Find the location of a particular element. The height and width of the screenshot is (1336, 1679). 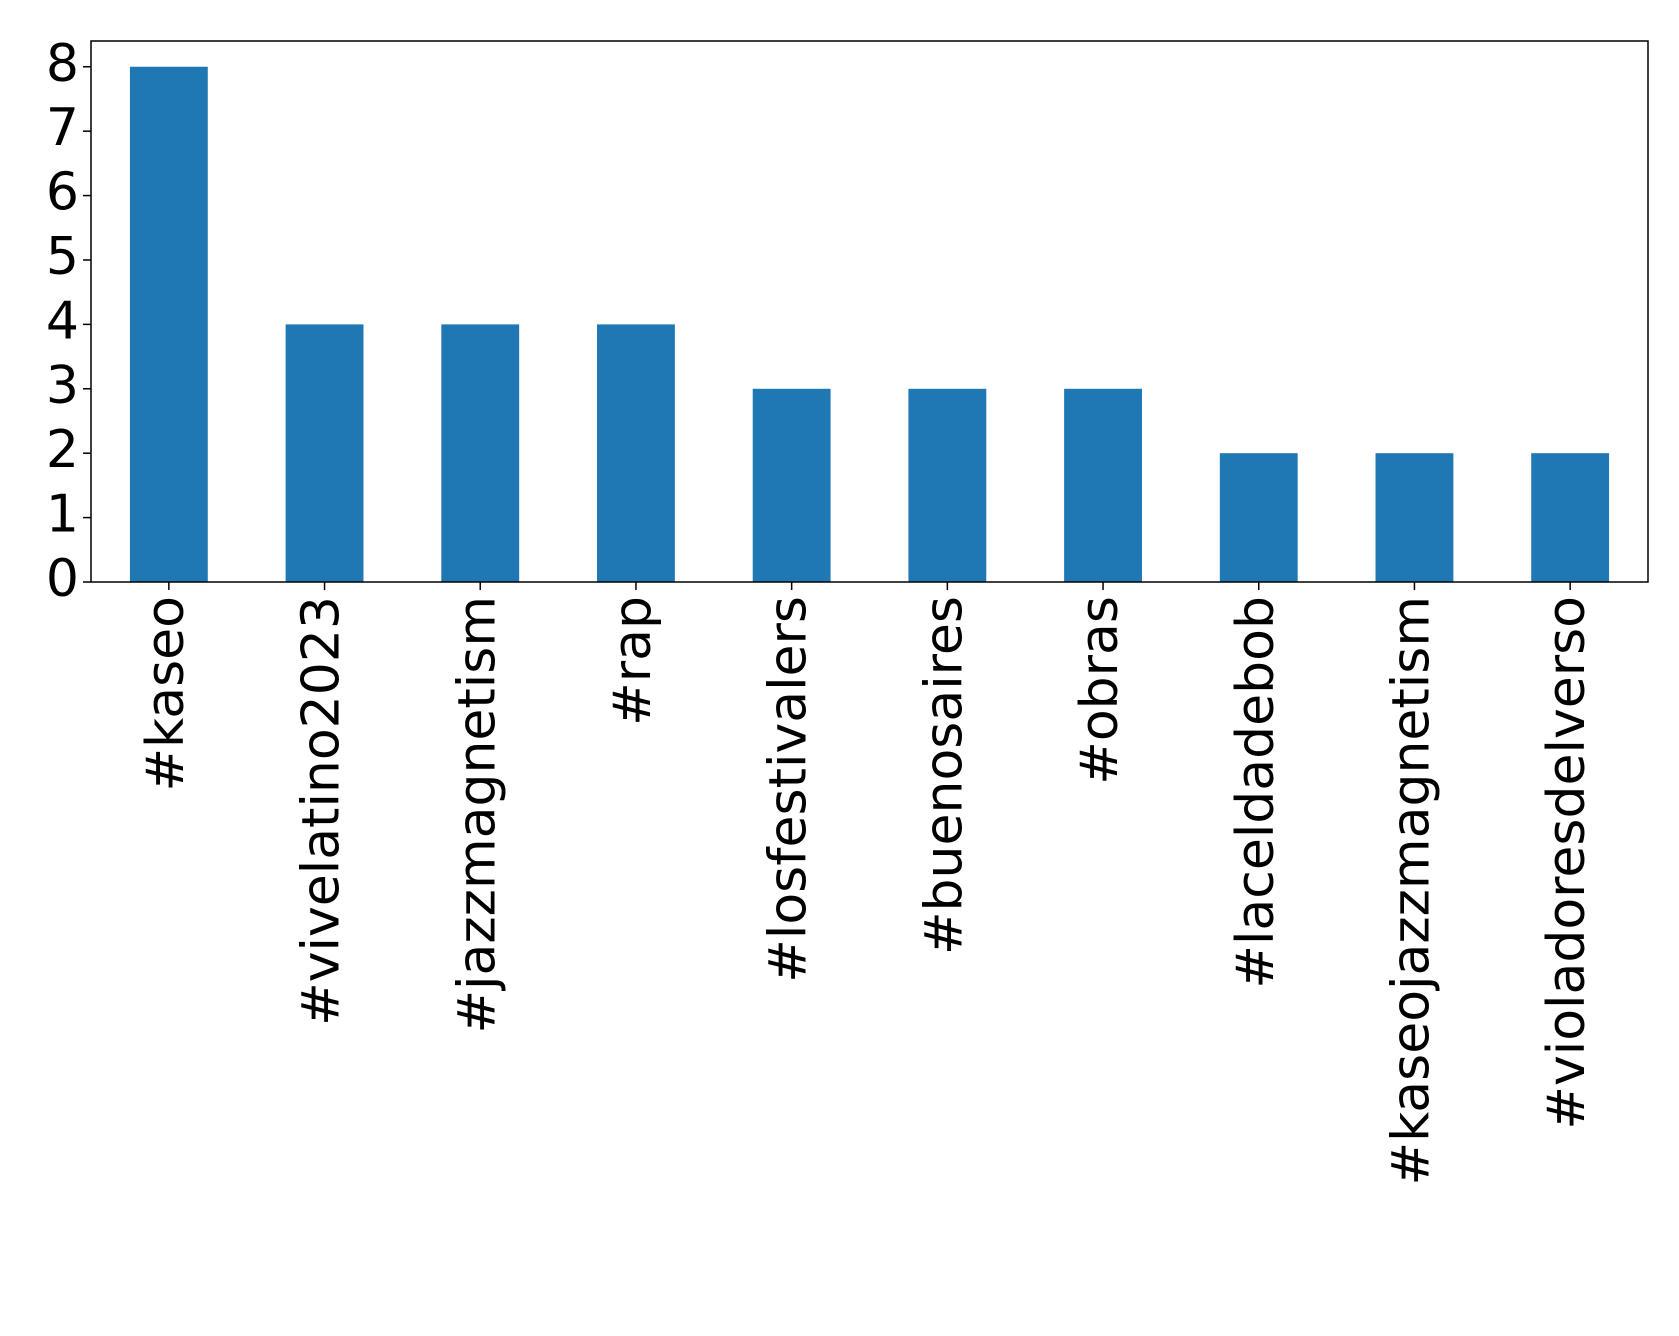

x-tick-label: #buenosaires is located at coordinates (944, 775).